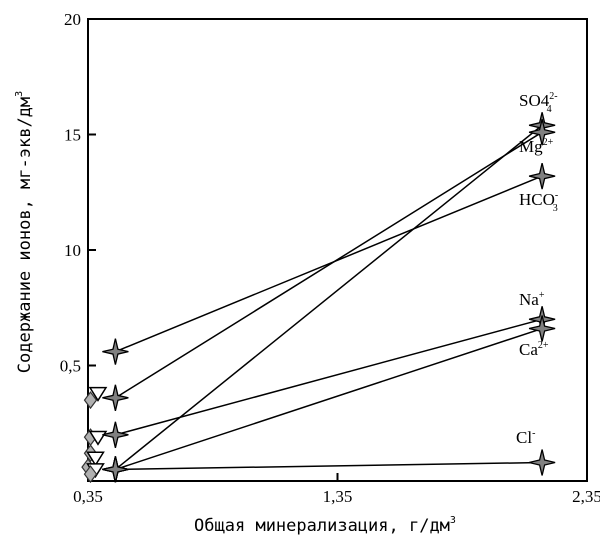 Image resolution: width=600 pixels, height=539 pixels. Describe the element at coordinates (525, 437) in the screenshot. I see `ion-label-cl: Cl-` at that location.